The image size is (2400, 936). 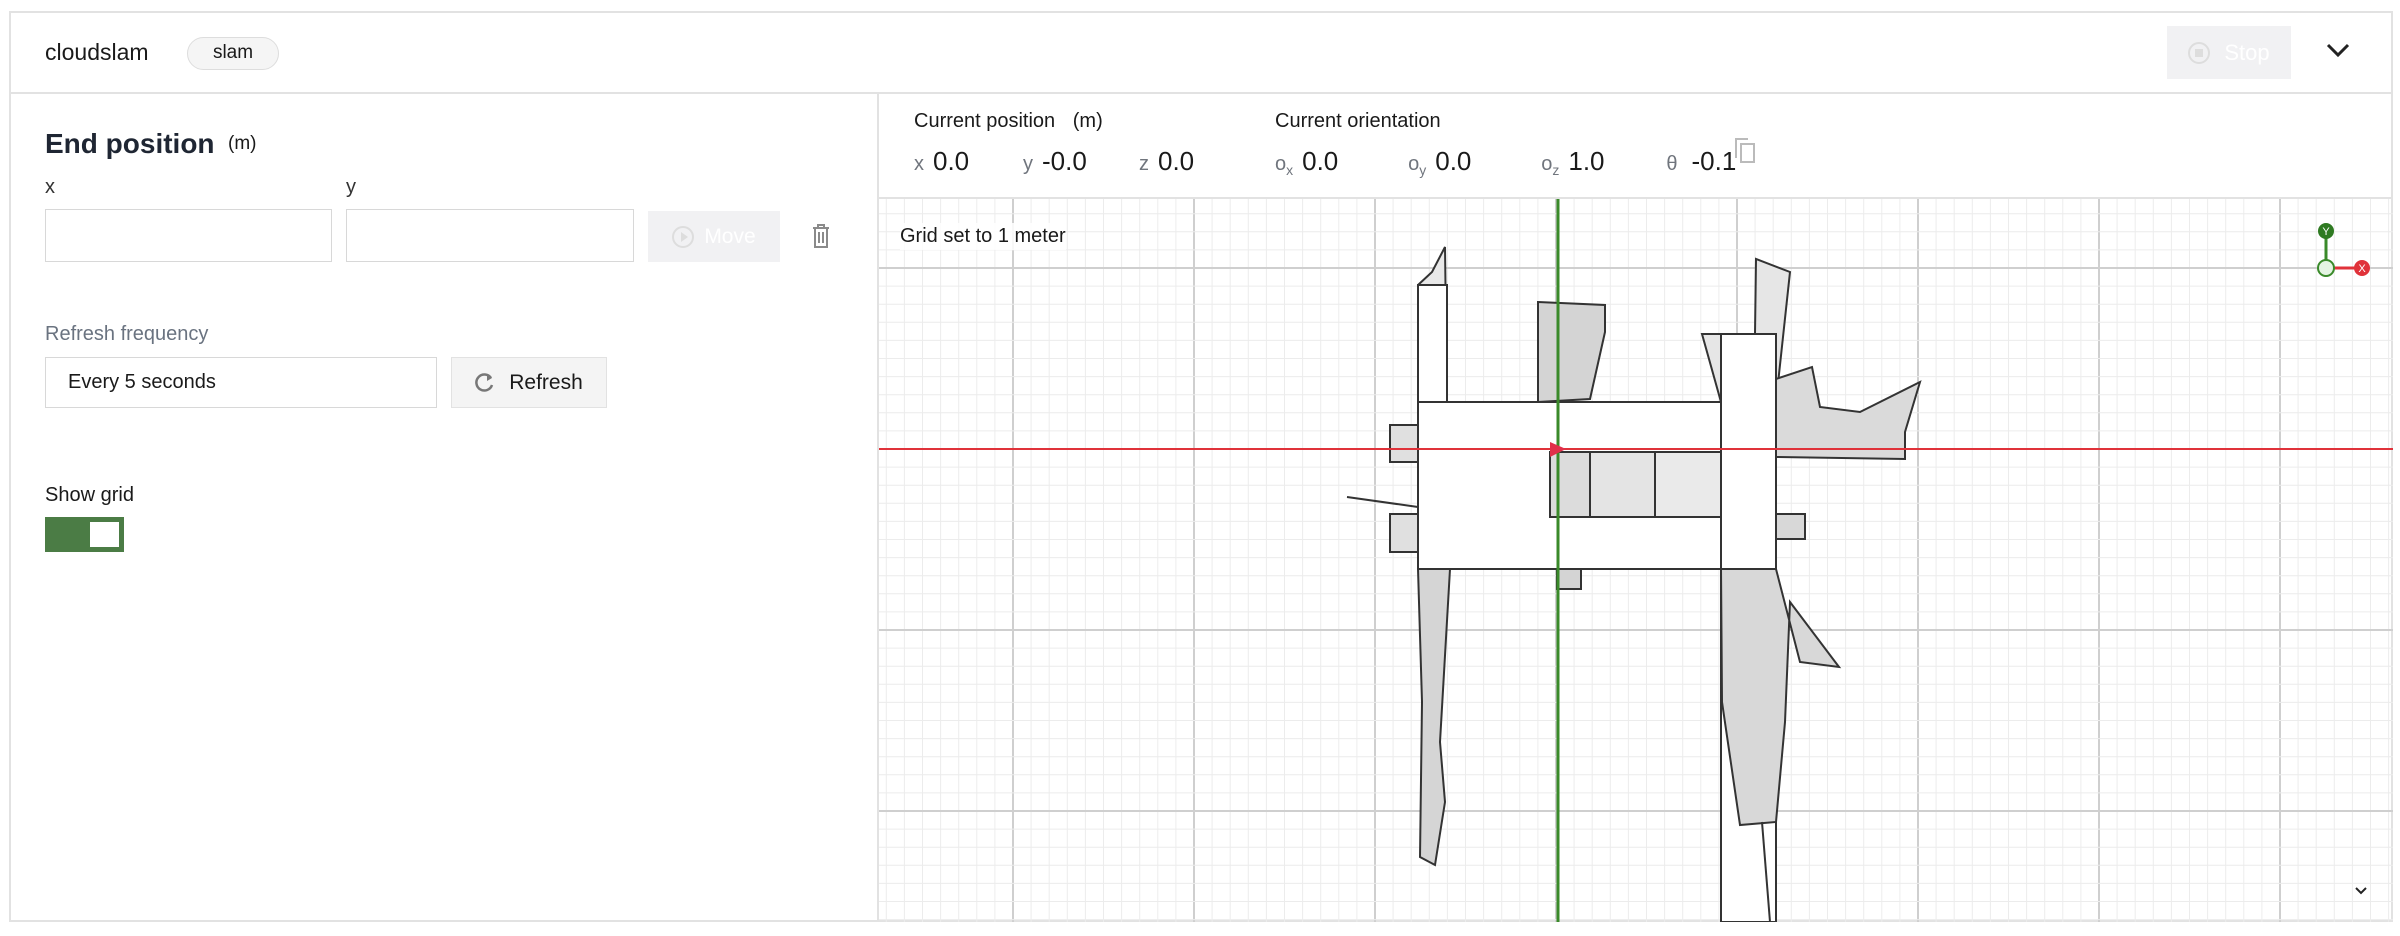 What do you see at coordinates (242, 143) in the screenshot?
I see `end-position-unit: (m)` at bounding box center [242, 143].